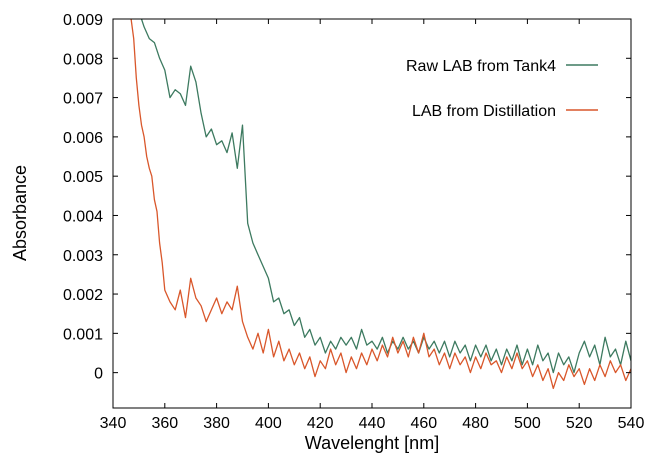  What do you see at coordinates (83, 334) in the screenshot?
I see `y-tick-label: 0.001` at bounding box center [83, 334].